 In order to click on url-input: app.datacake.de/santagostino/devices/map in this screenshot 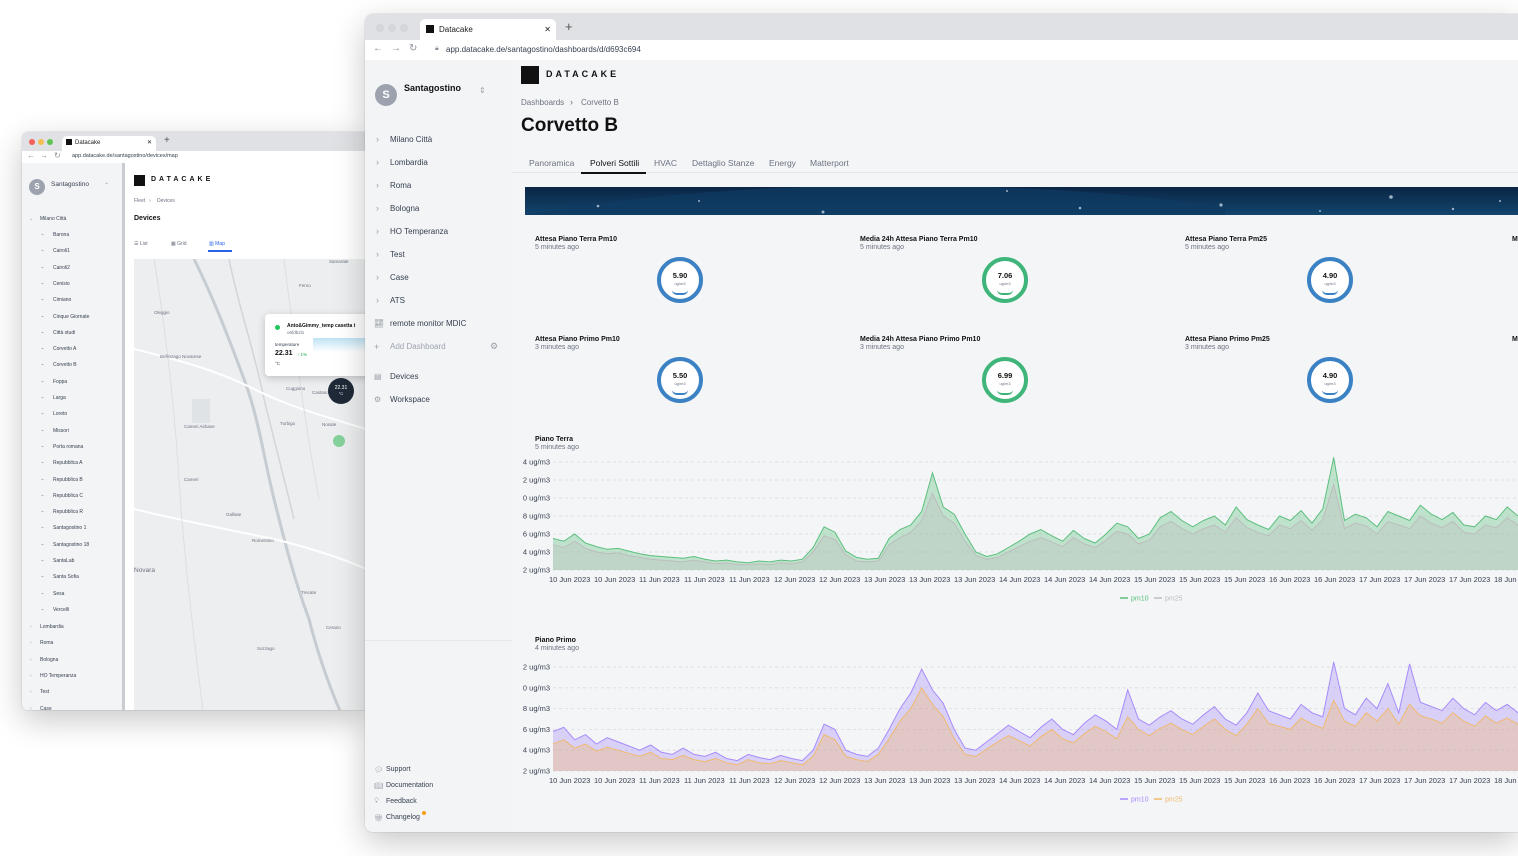, I will do `click(125, 156)`.